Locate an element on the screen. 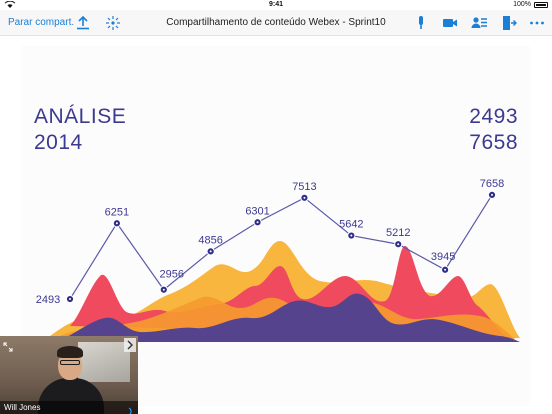  slide-title: ANÁLISE is located at coordinates (80, 116).